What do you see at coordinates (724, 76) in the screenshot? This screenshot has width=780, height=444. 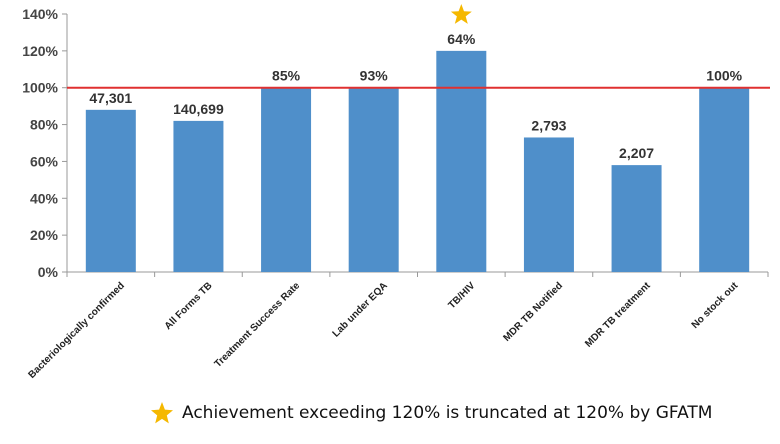 I see `data-label: 100%` at bounding box center [724, 76].